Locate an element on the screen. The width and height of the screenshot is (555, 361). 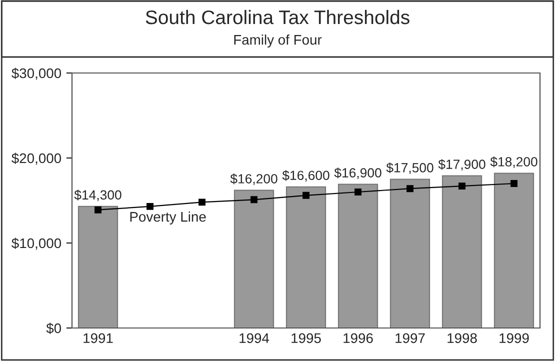
data-label: $17,900 is located at coordinates (462, 165).